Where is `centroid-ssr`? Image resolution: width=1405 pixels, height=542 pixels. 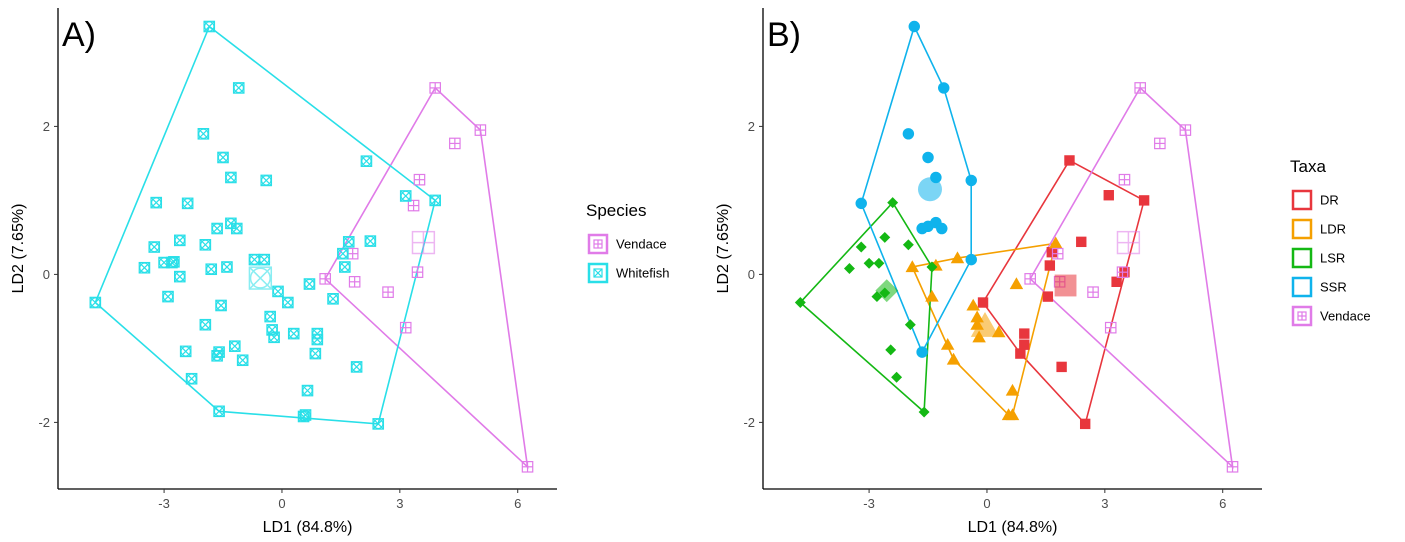
centroid-ssr is located at coordinates (930, 189).